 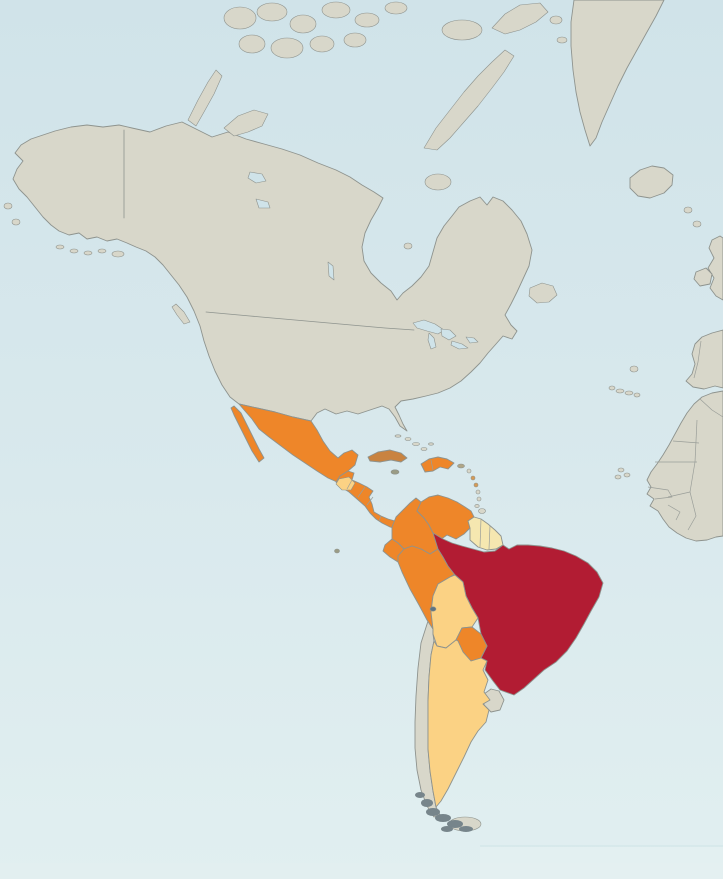 I want to click on island-shetland, so click(x=697, y=224).